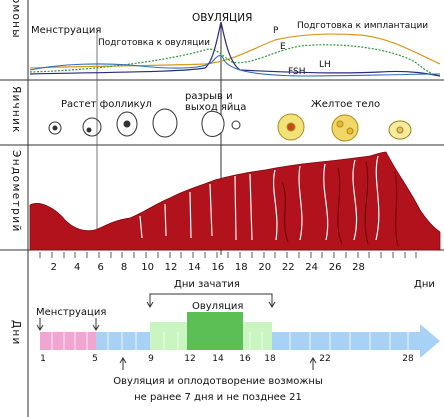 The height and width of the screenshot is (417, 444). Describe the element at coordinates (227, 359) in the screenshot. I see `cycle-day-numbers: 1 5 9 12 14 16 18 22 28` at that location.